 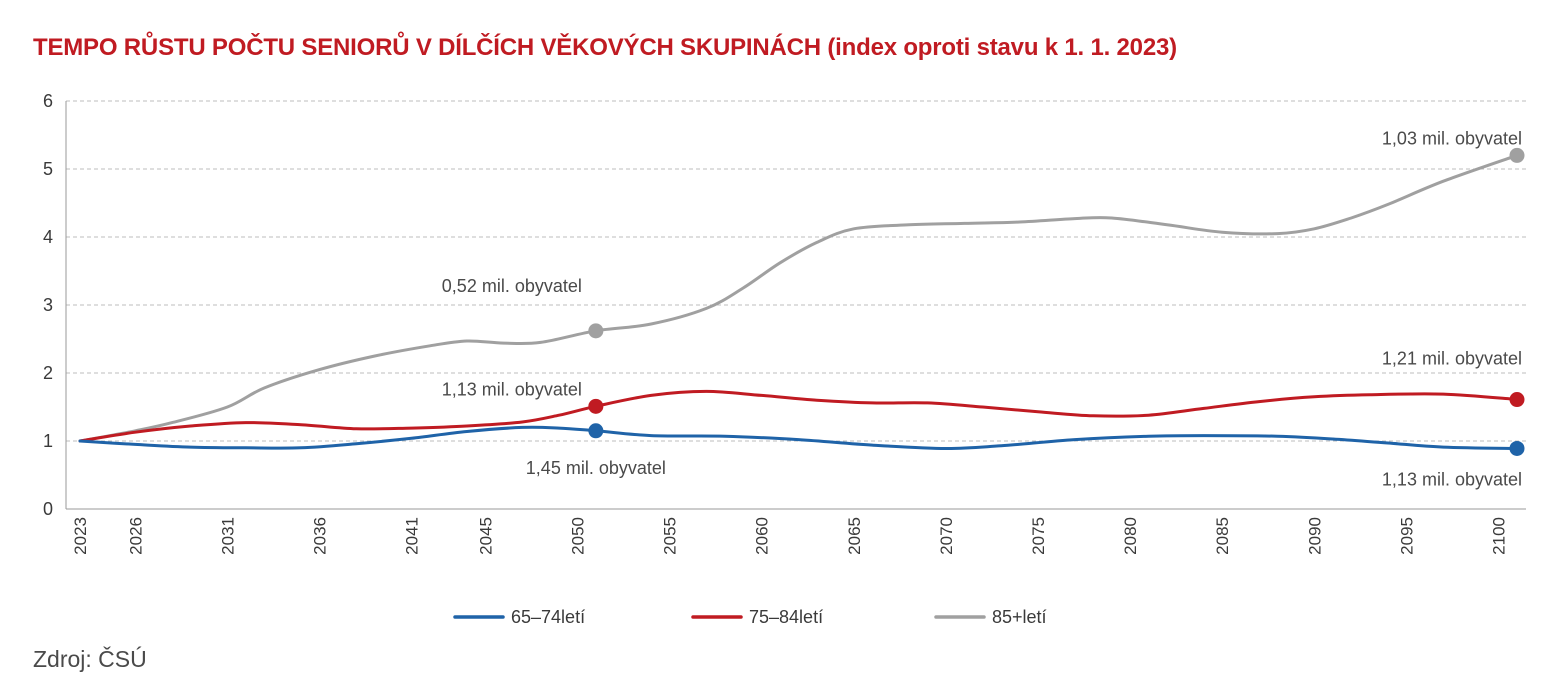 What do you see at coordinates (1019, 617) in the screenshot?
I see `legend-label-s3: 85+letí` at bounding box center [1019, 617].